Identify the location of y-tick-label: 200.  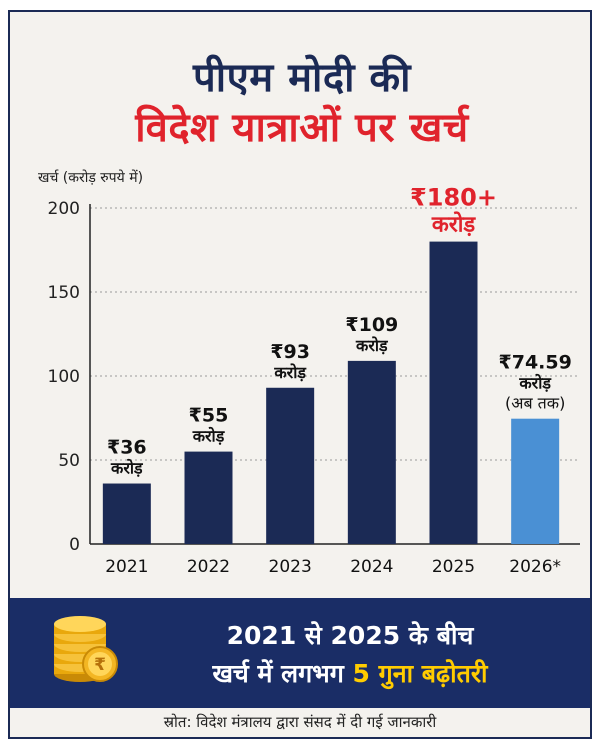
(64, 209).